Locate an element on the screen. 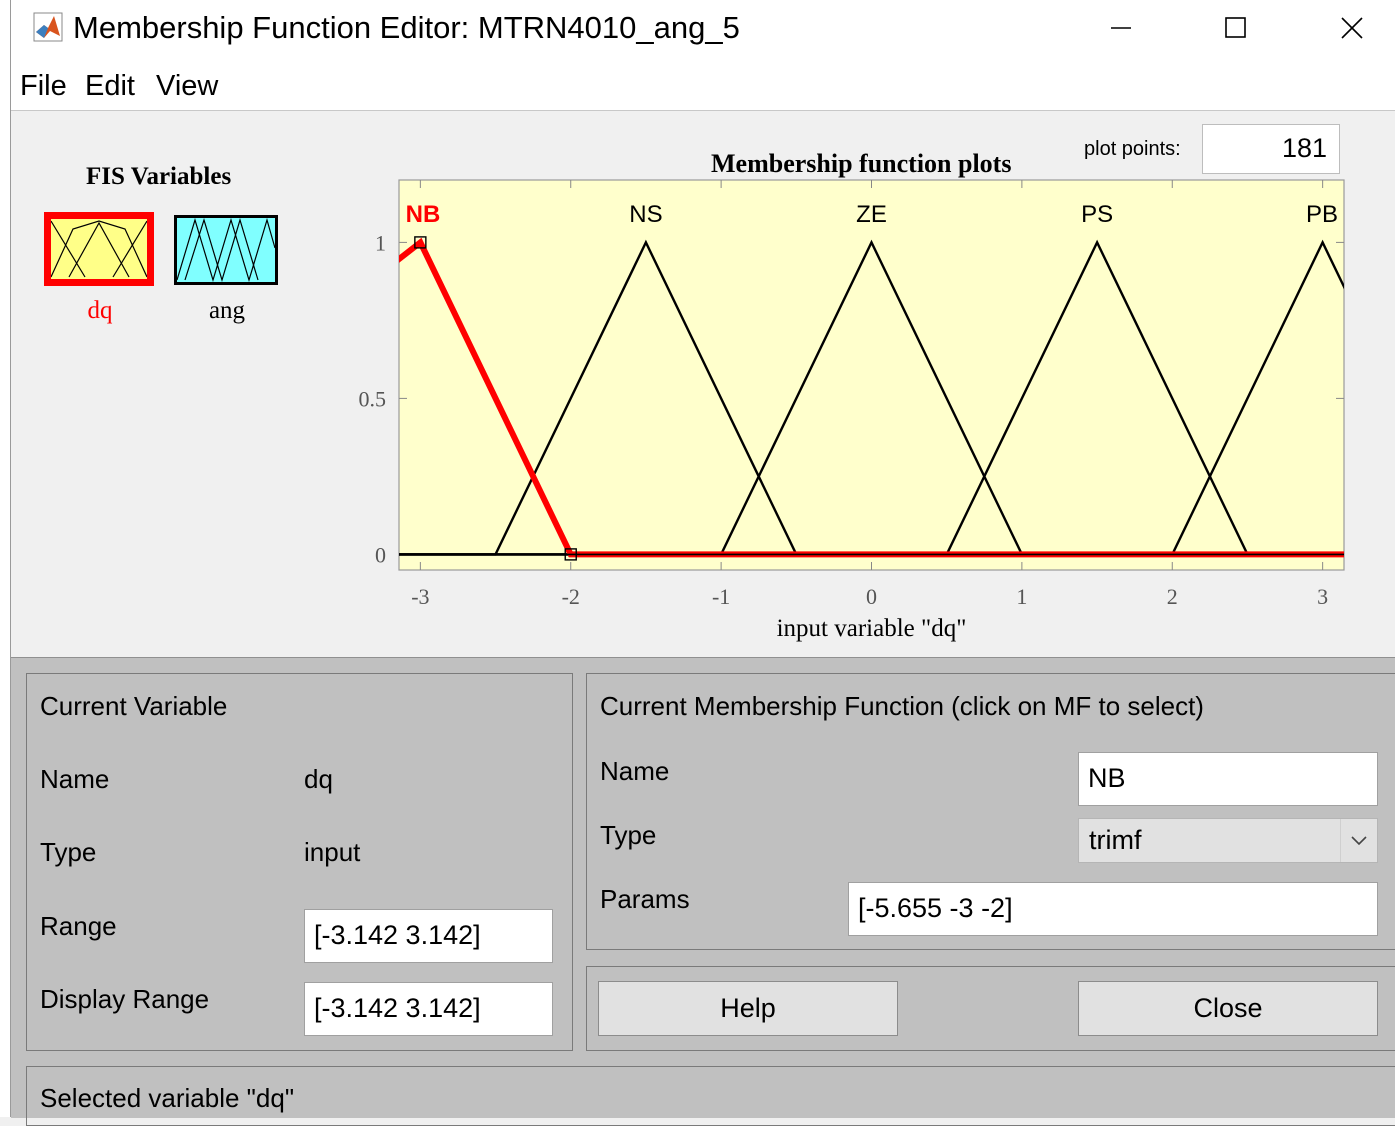 The height and width of the screenshot is (1126, 1395). maximize-icon is located at coordinates (1235, 28).